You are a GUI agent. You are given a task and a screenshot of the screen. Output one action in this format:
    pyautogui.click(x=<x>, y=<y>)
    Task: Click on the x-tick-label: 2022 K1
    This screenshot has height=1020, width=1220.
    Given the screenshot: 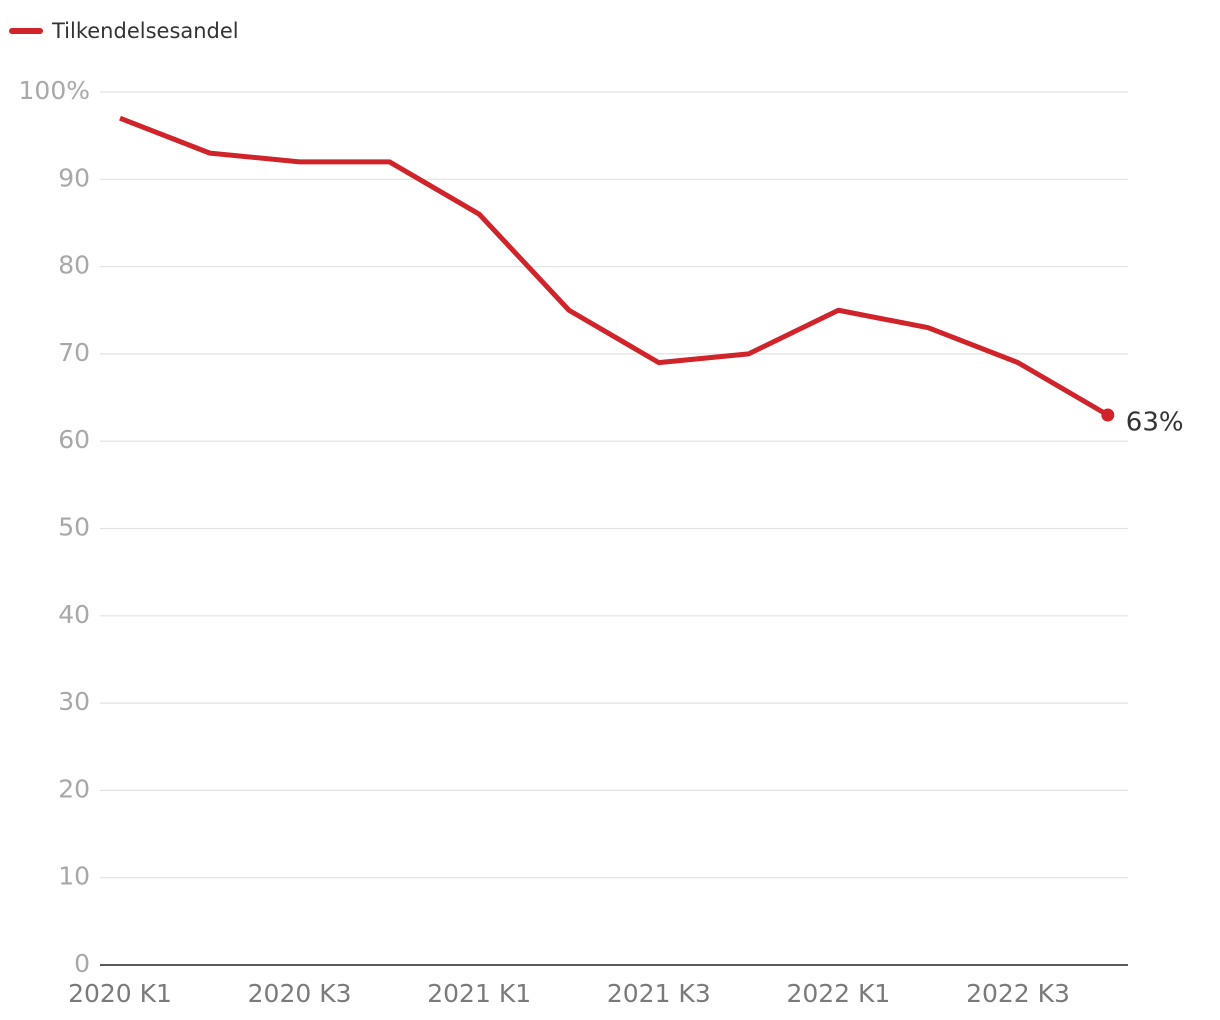 What is the action you would take?
    pyautogui.click(x=838, y=993)
    